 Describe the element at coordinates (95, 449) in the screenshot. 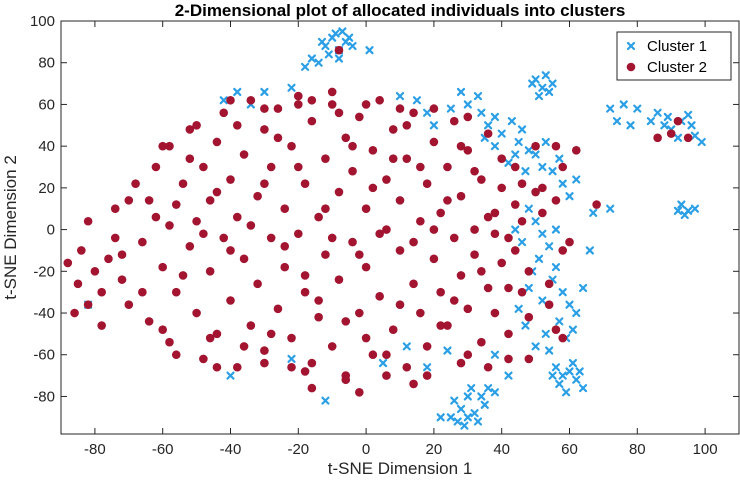

I see `x-tick-label: -80` at that location.